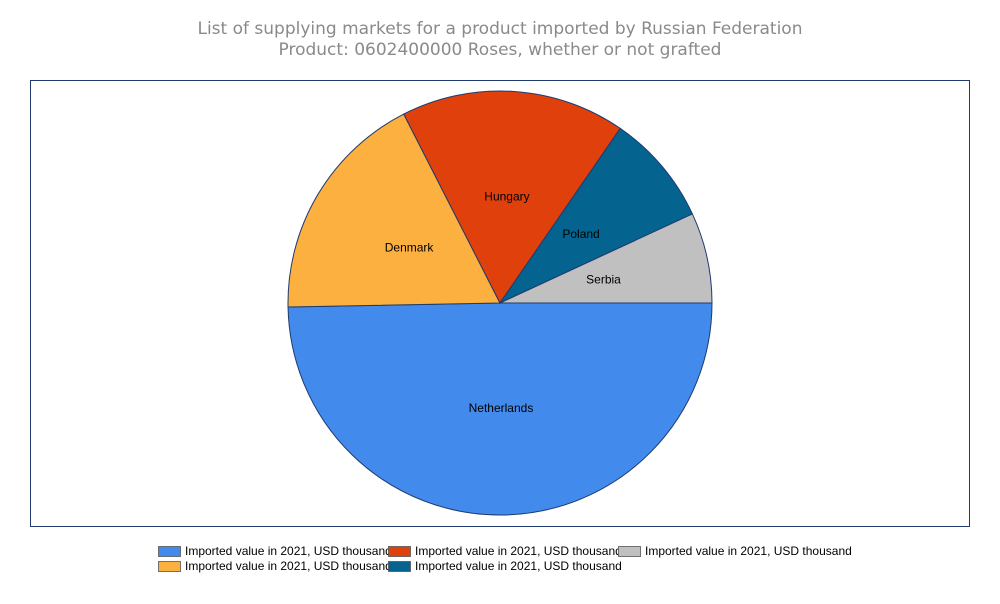 The height and width of the screenshot is (604, 1000). Describe the element at coordinates (506, 196) in the screenshot. I see `slice-label: Hungary` at that location.